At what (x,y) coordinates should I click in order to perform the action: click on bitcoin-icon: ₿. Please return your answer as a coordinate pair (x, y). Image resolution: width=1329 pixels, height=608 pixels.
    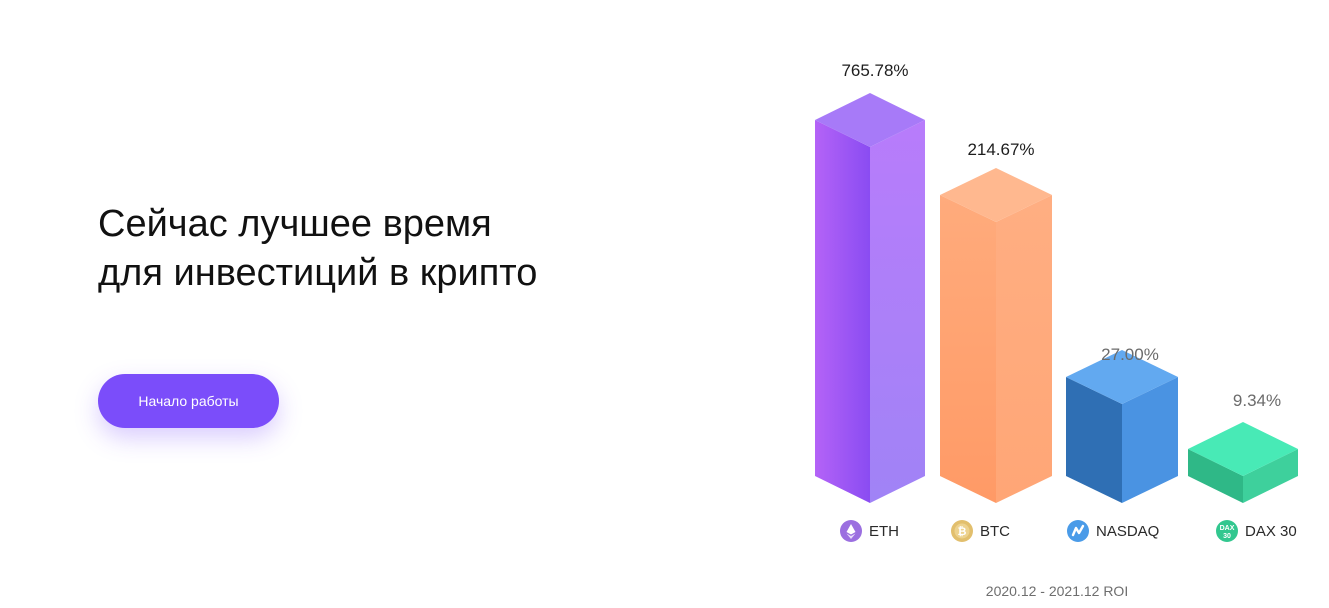
    Looking at the image, I should click on (962, 531).